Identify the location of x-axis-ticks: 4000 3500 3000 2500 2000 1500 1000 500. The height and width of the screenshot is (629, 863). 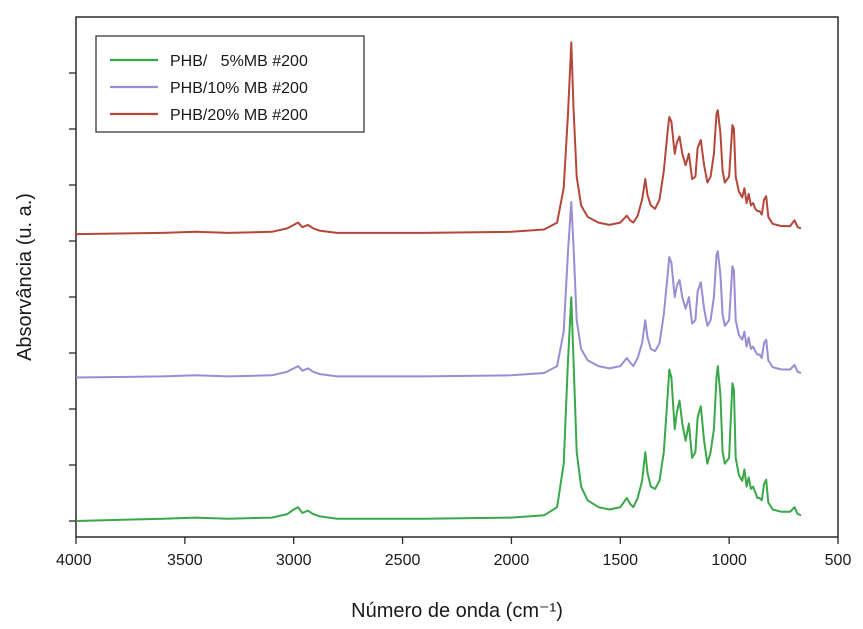
(453, 553).